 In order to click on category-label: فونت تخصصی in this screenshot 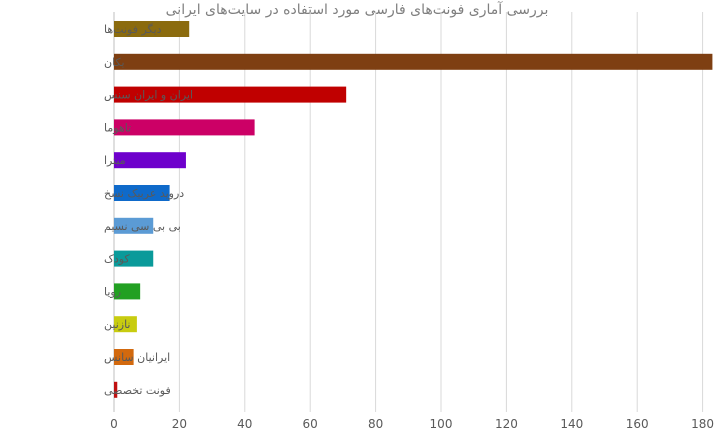, I will do `click(137, 390)`.